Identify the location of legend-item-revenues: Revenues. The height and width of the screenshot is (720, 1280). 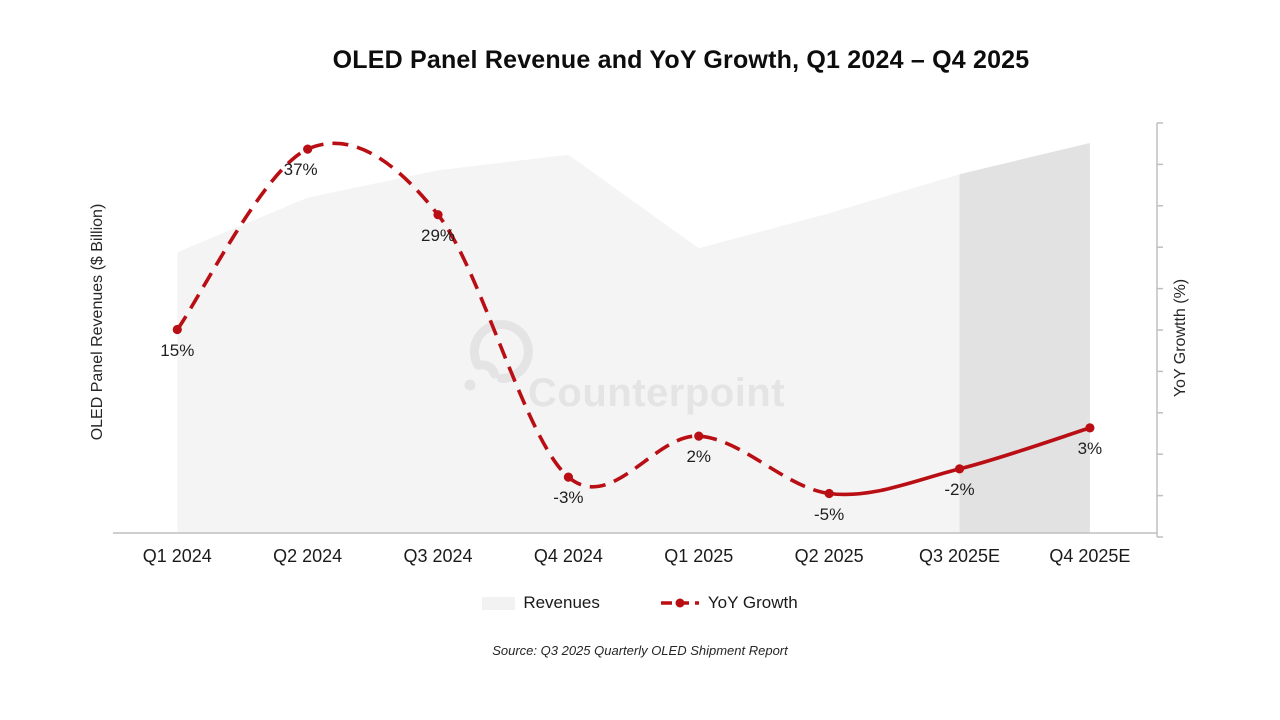
(541, 603).